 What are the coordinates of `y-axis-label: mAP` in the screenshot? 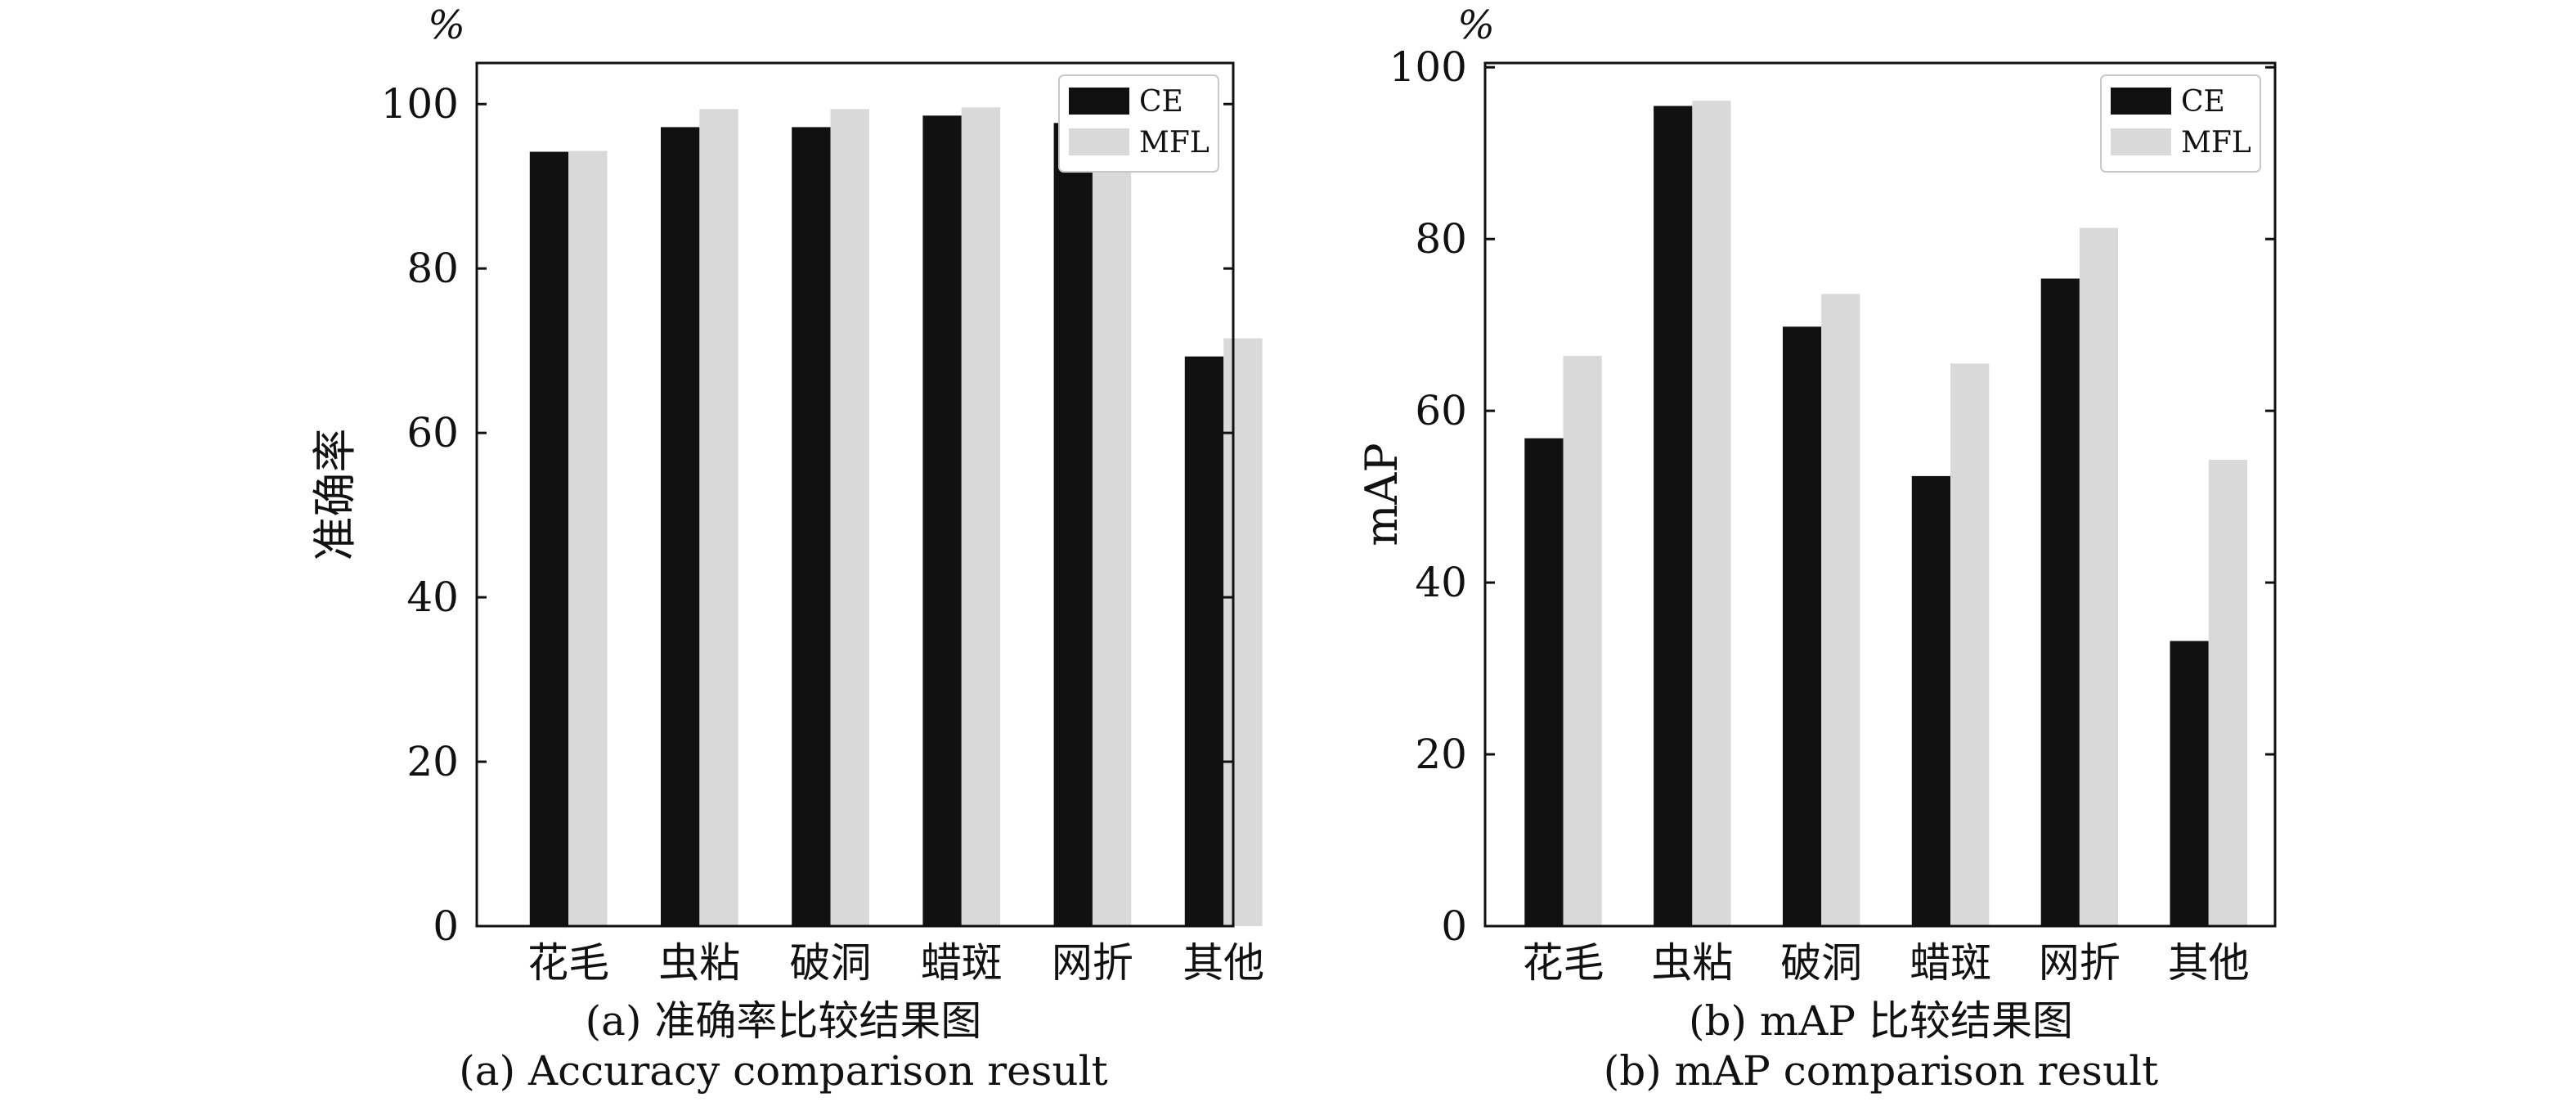 It's located at (1381, 495).